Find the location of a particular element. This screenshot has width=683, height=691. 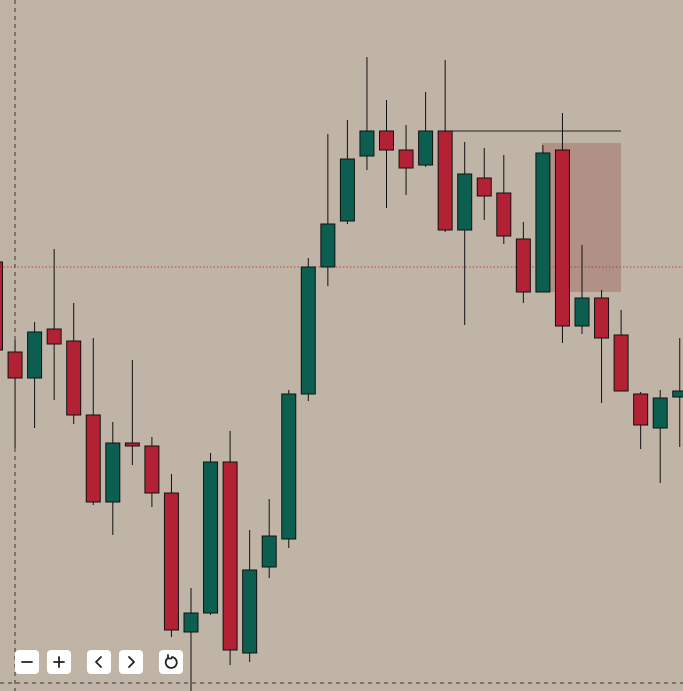

toolbar is located at coordinates (99, 662).